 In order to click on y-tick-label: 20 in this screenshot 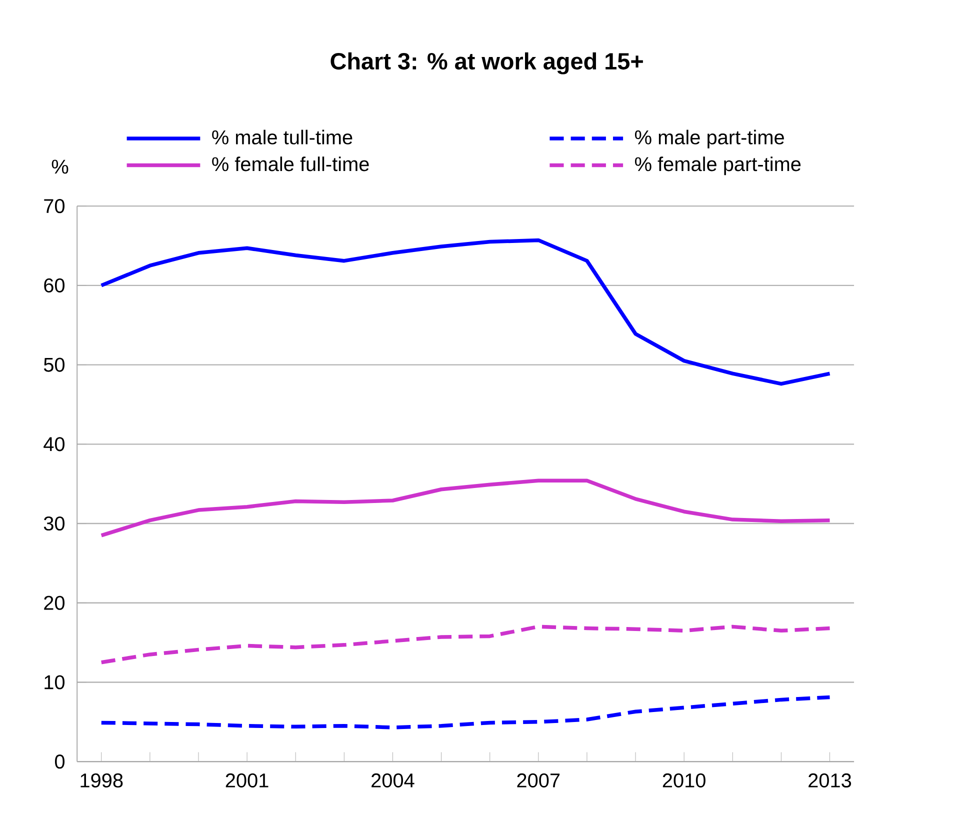, I will do `click(54, 603)`.